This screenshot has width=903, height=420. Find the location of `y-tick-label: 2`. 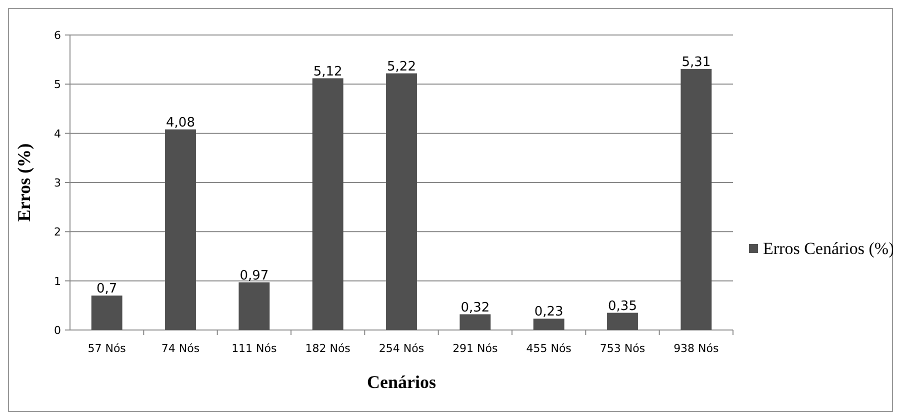

y-tick-label: 2 is located at coordinates (57, 232).